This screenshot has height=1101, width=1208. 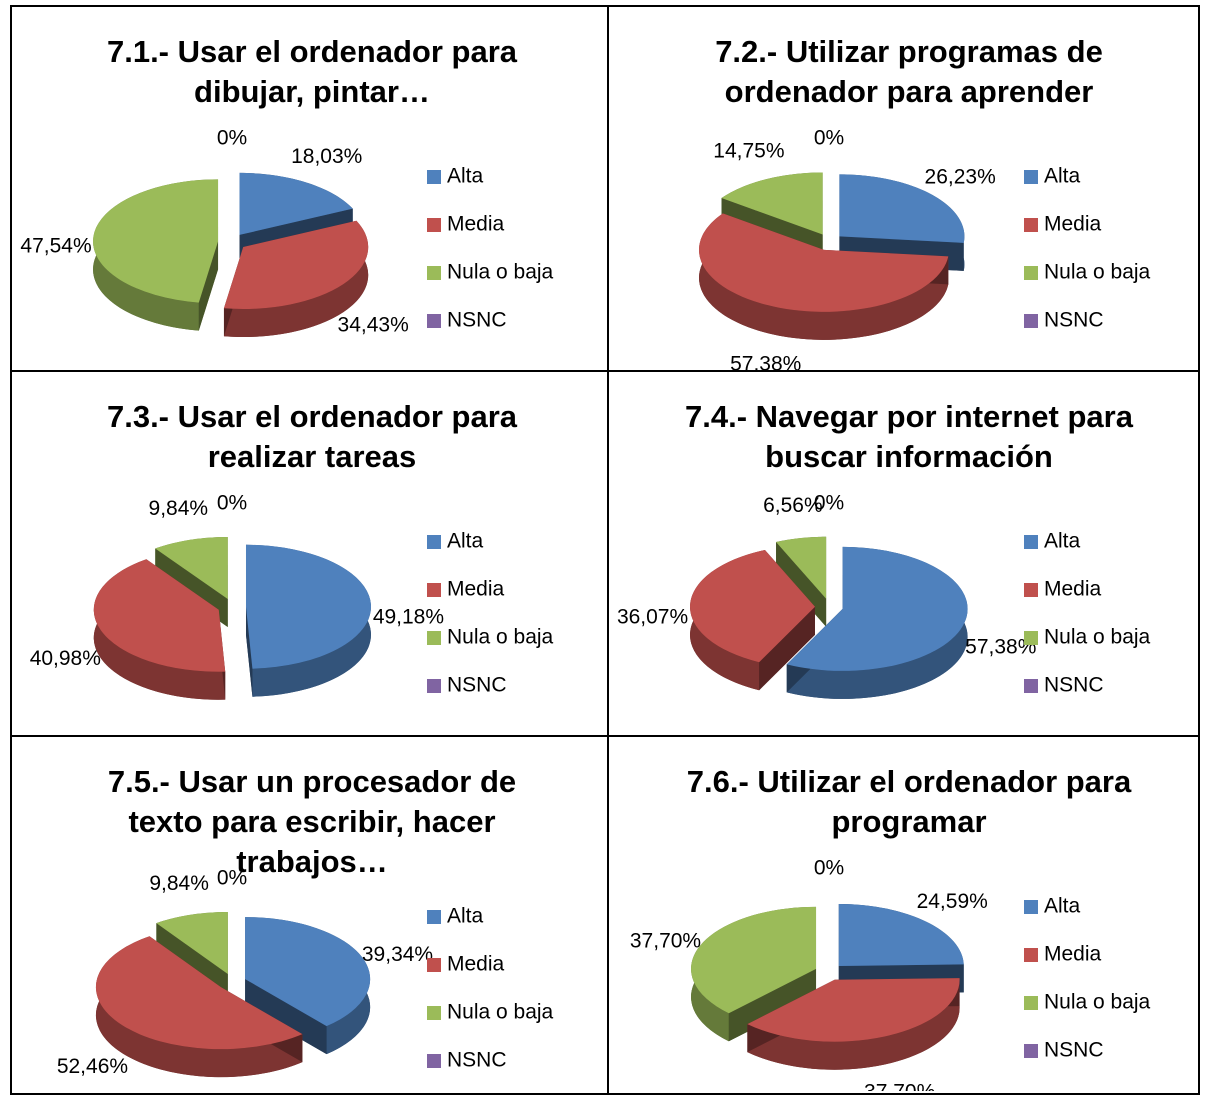 I want to click on data-label: 6,56%, so click(x=793, y=505).